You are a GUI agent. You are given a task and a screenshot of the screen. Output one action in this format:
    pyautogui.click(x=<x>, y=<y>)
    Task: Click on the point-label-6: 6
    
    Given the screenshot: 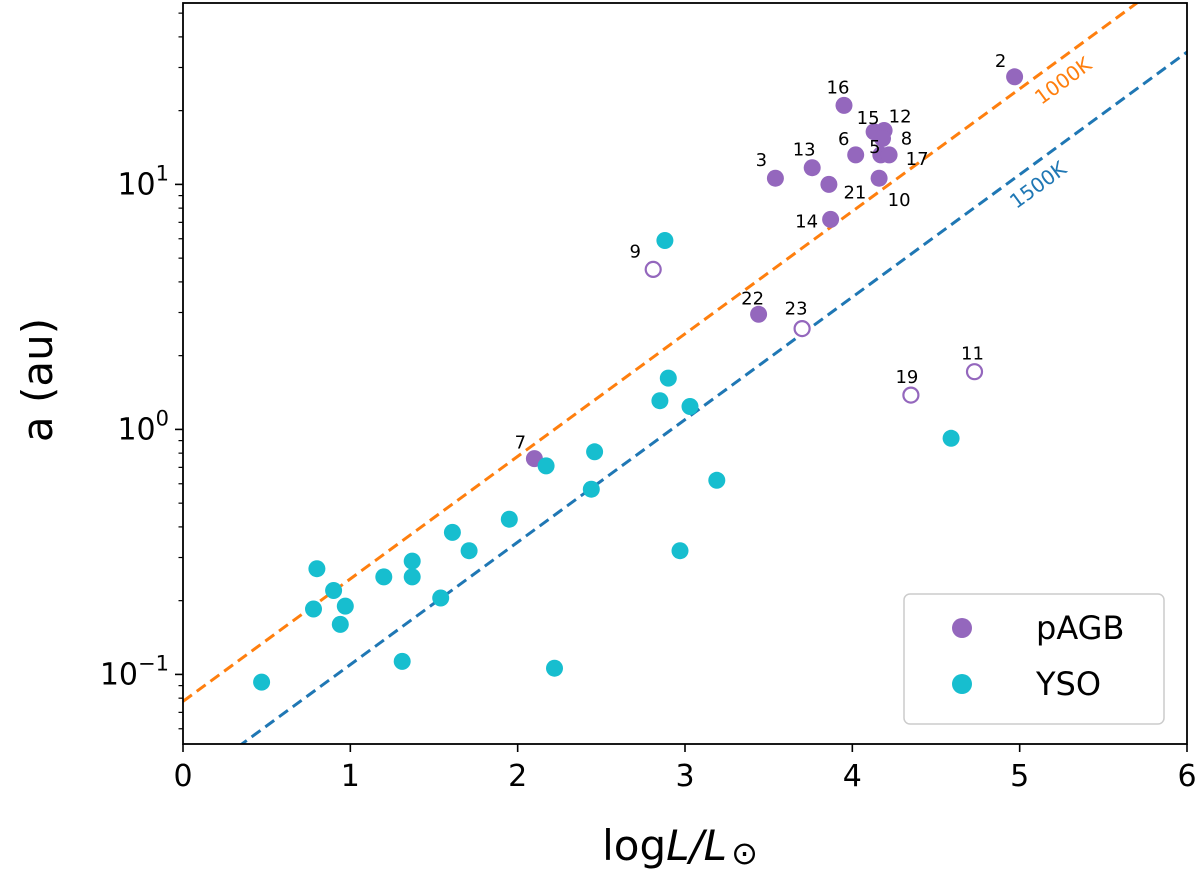 What is the action you would take?
    pyautogui.click(x=843, y=139)
    